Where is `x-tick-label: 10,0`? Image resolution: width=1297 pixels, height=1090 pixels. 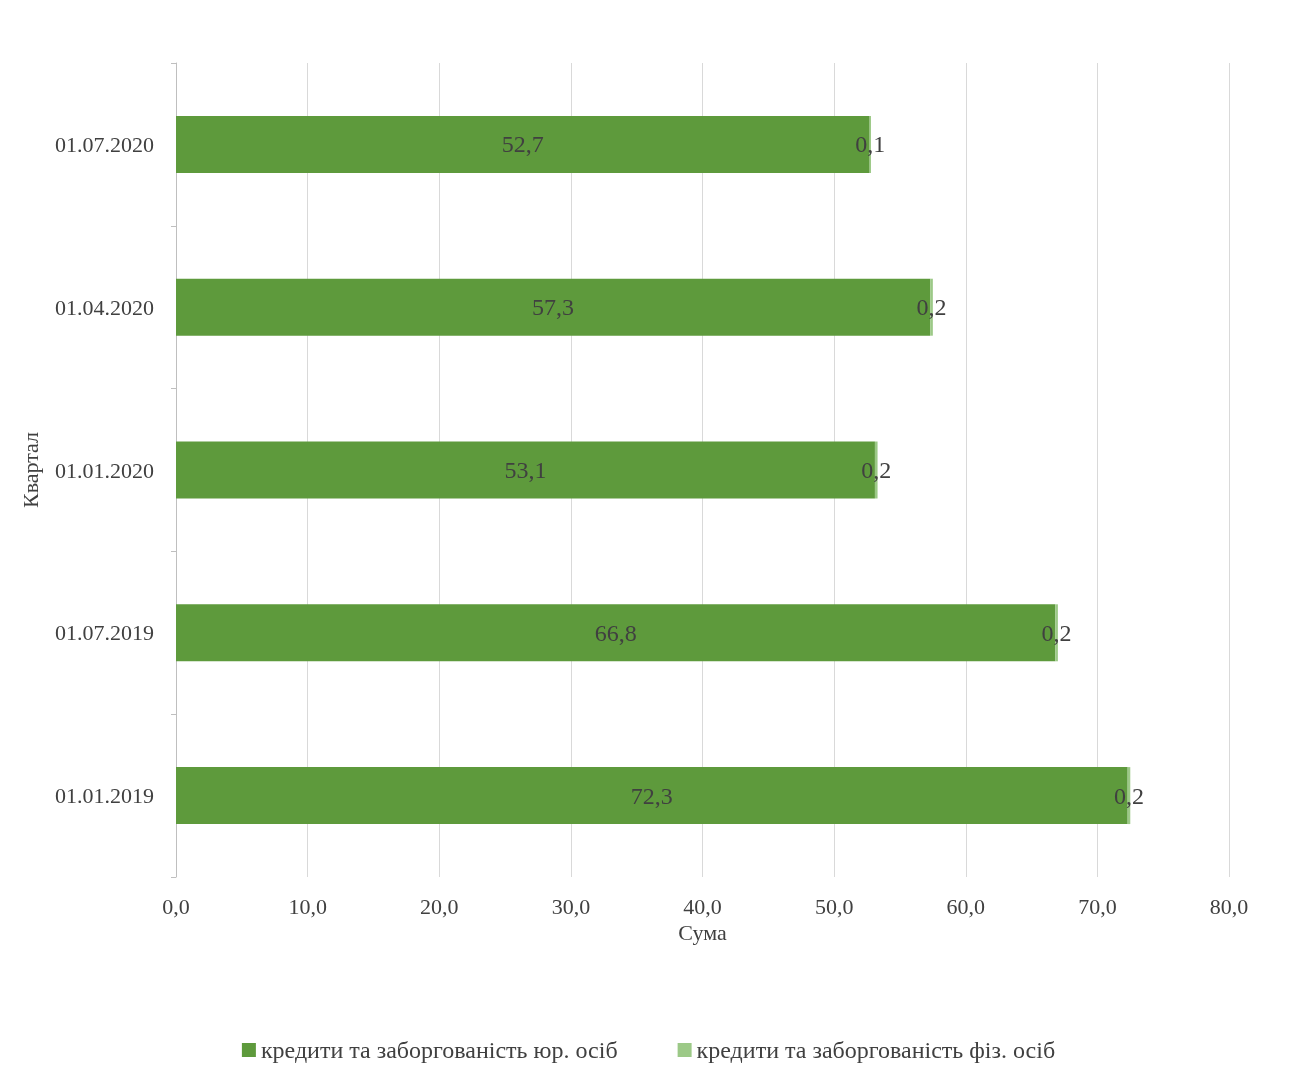 x-tick-label: 10,0 is located at coordinates (307, 906).